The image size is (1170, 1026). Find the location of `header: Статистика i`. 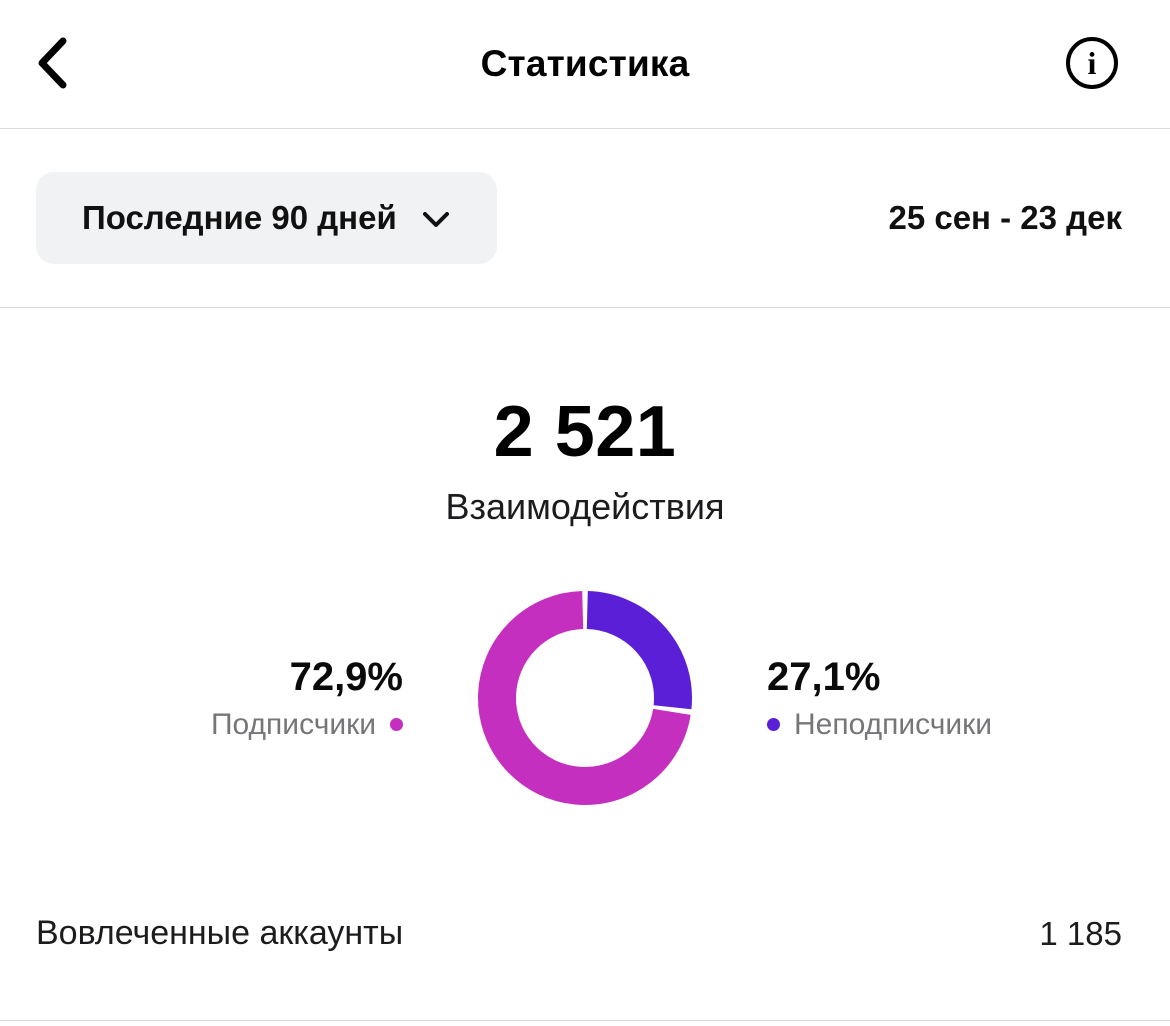

header: Статистика i is located at coordinates (585, 64).